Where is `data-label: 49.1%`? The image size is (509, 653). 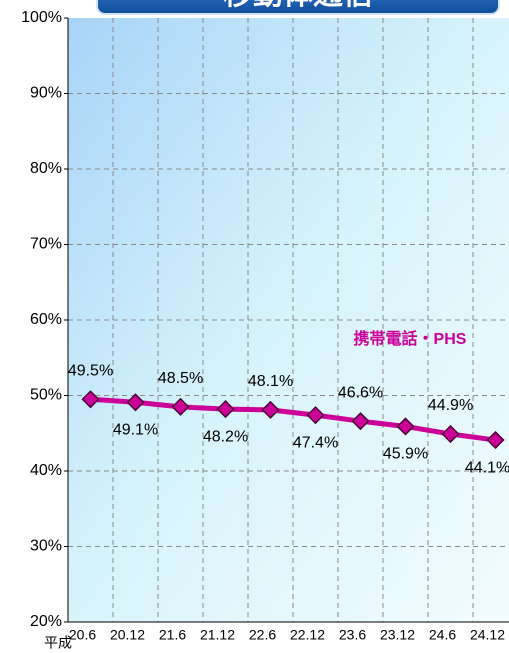
data-label: 49.1% is located at coordinates (135, 430).